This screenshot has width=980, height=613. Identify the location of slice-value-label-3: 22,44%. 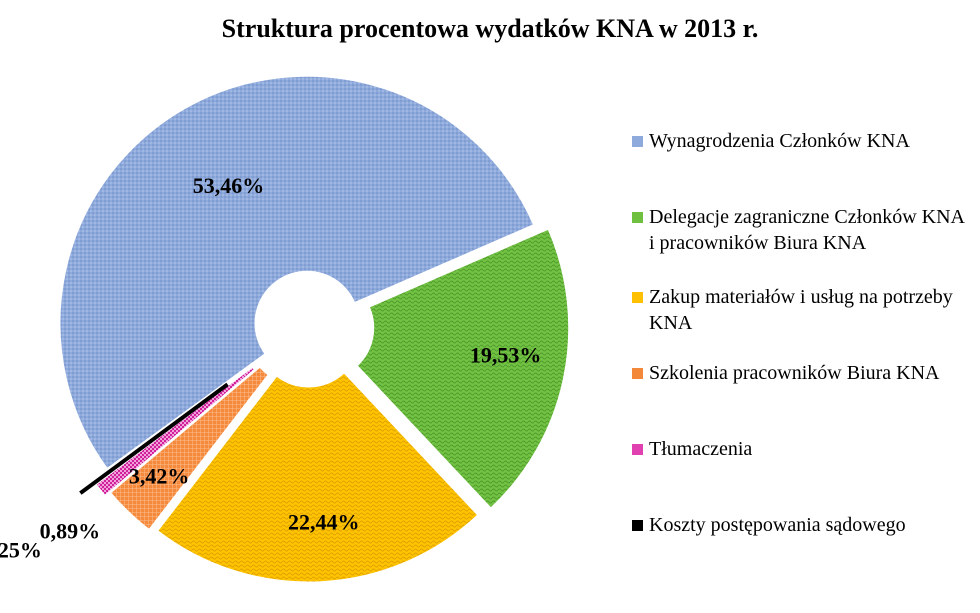
(324, 521).